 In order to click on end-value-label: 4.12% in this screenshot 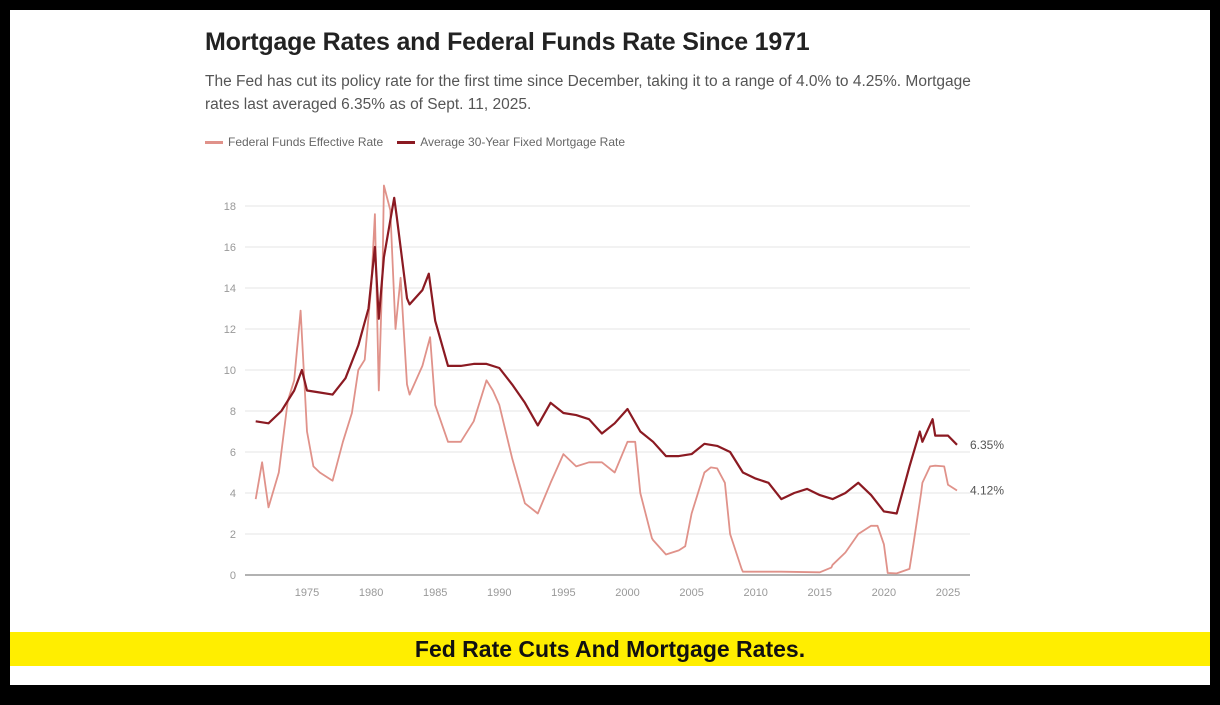, I will do `click(987, 491)`.